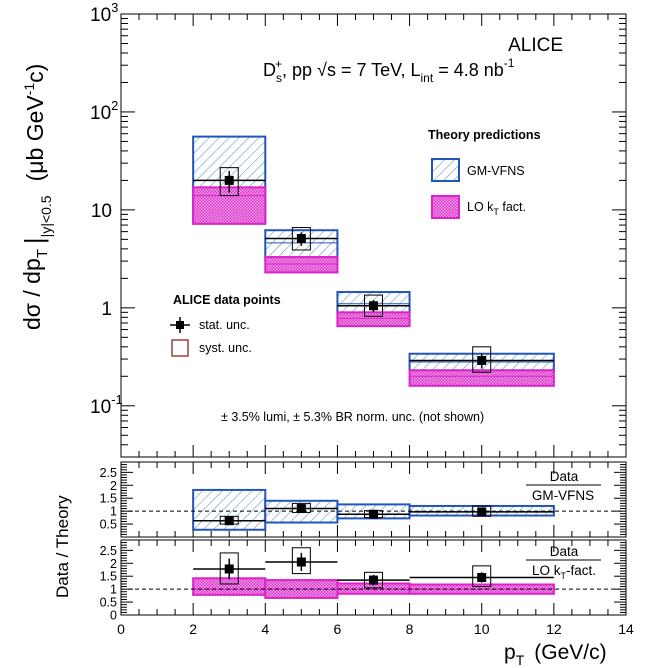 This screenshot has height=668, width=654. What do you see at coordinates (564, 476) in the screenshot?
I see `ratio1-label-num: Data` at bounding box center [564, 476].